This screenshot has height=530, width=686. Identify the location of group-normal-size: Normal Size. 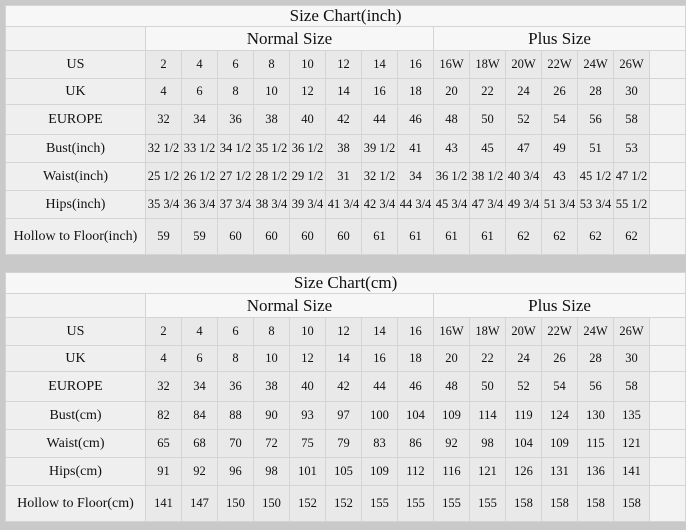
(289, 305).